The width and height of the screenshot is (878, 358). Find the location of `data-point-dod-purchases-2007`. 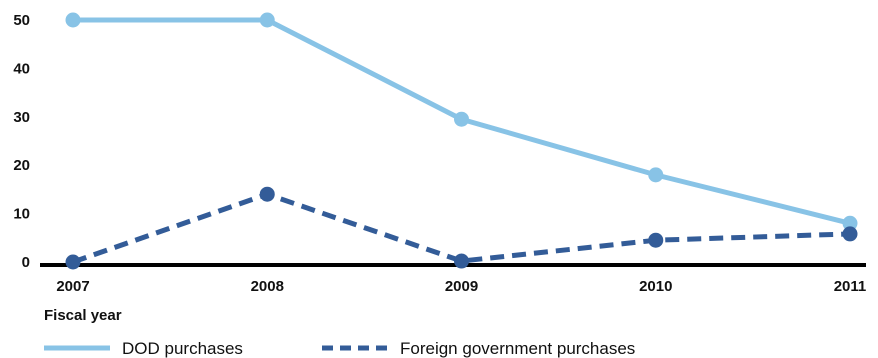

data-point-dod-purchases-2007 is located at coordinates (73, 20).